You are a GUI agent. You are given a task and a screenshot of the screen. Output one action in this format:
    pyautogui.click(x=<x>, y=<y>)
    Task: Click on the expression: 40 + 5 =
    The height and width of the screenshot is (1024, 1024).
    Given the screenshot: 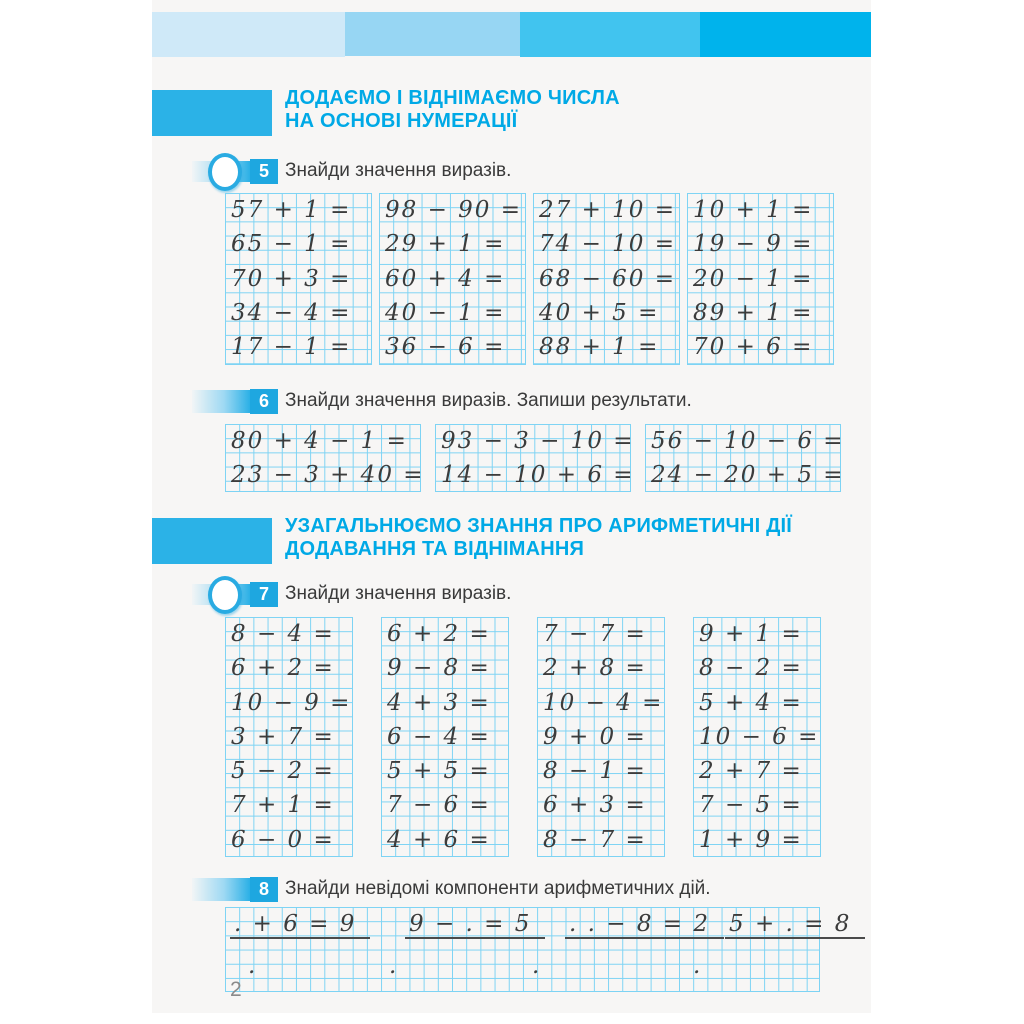 What is the action you would take?
    pyautogui.click(x=599, y=312)
    